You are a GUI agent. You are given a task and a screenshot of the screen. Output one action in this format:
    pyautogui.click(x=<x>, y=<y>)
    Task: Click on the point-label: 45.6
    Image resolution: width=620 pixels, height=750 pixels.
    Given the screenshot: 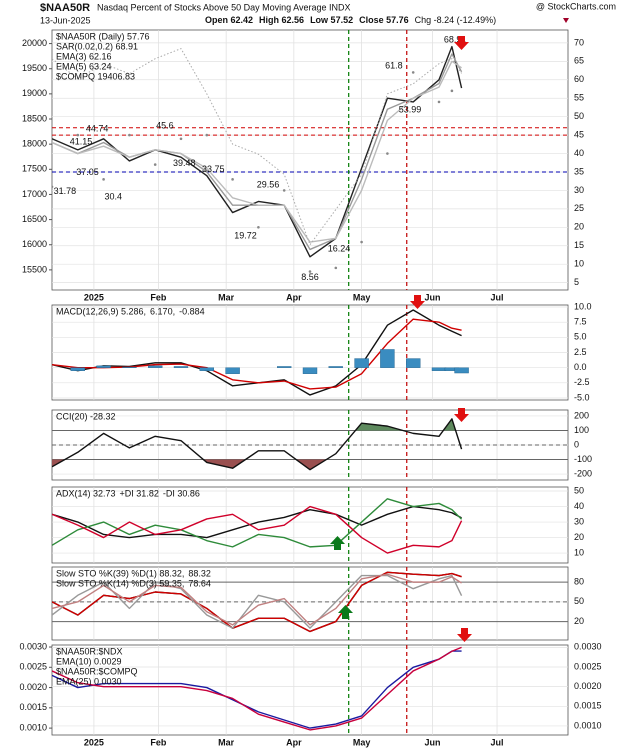 What is the action you would take?
    pyautogui.click(x=165, y=125)
    